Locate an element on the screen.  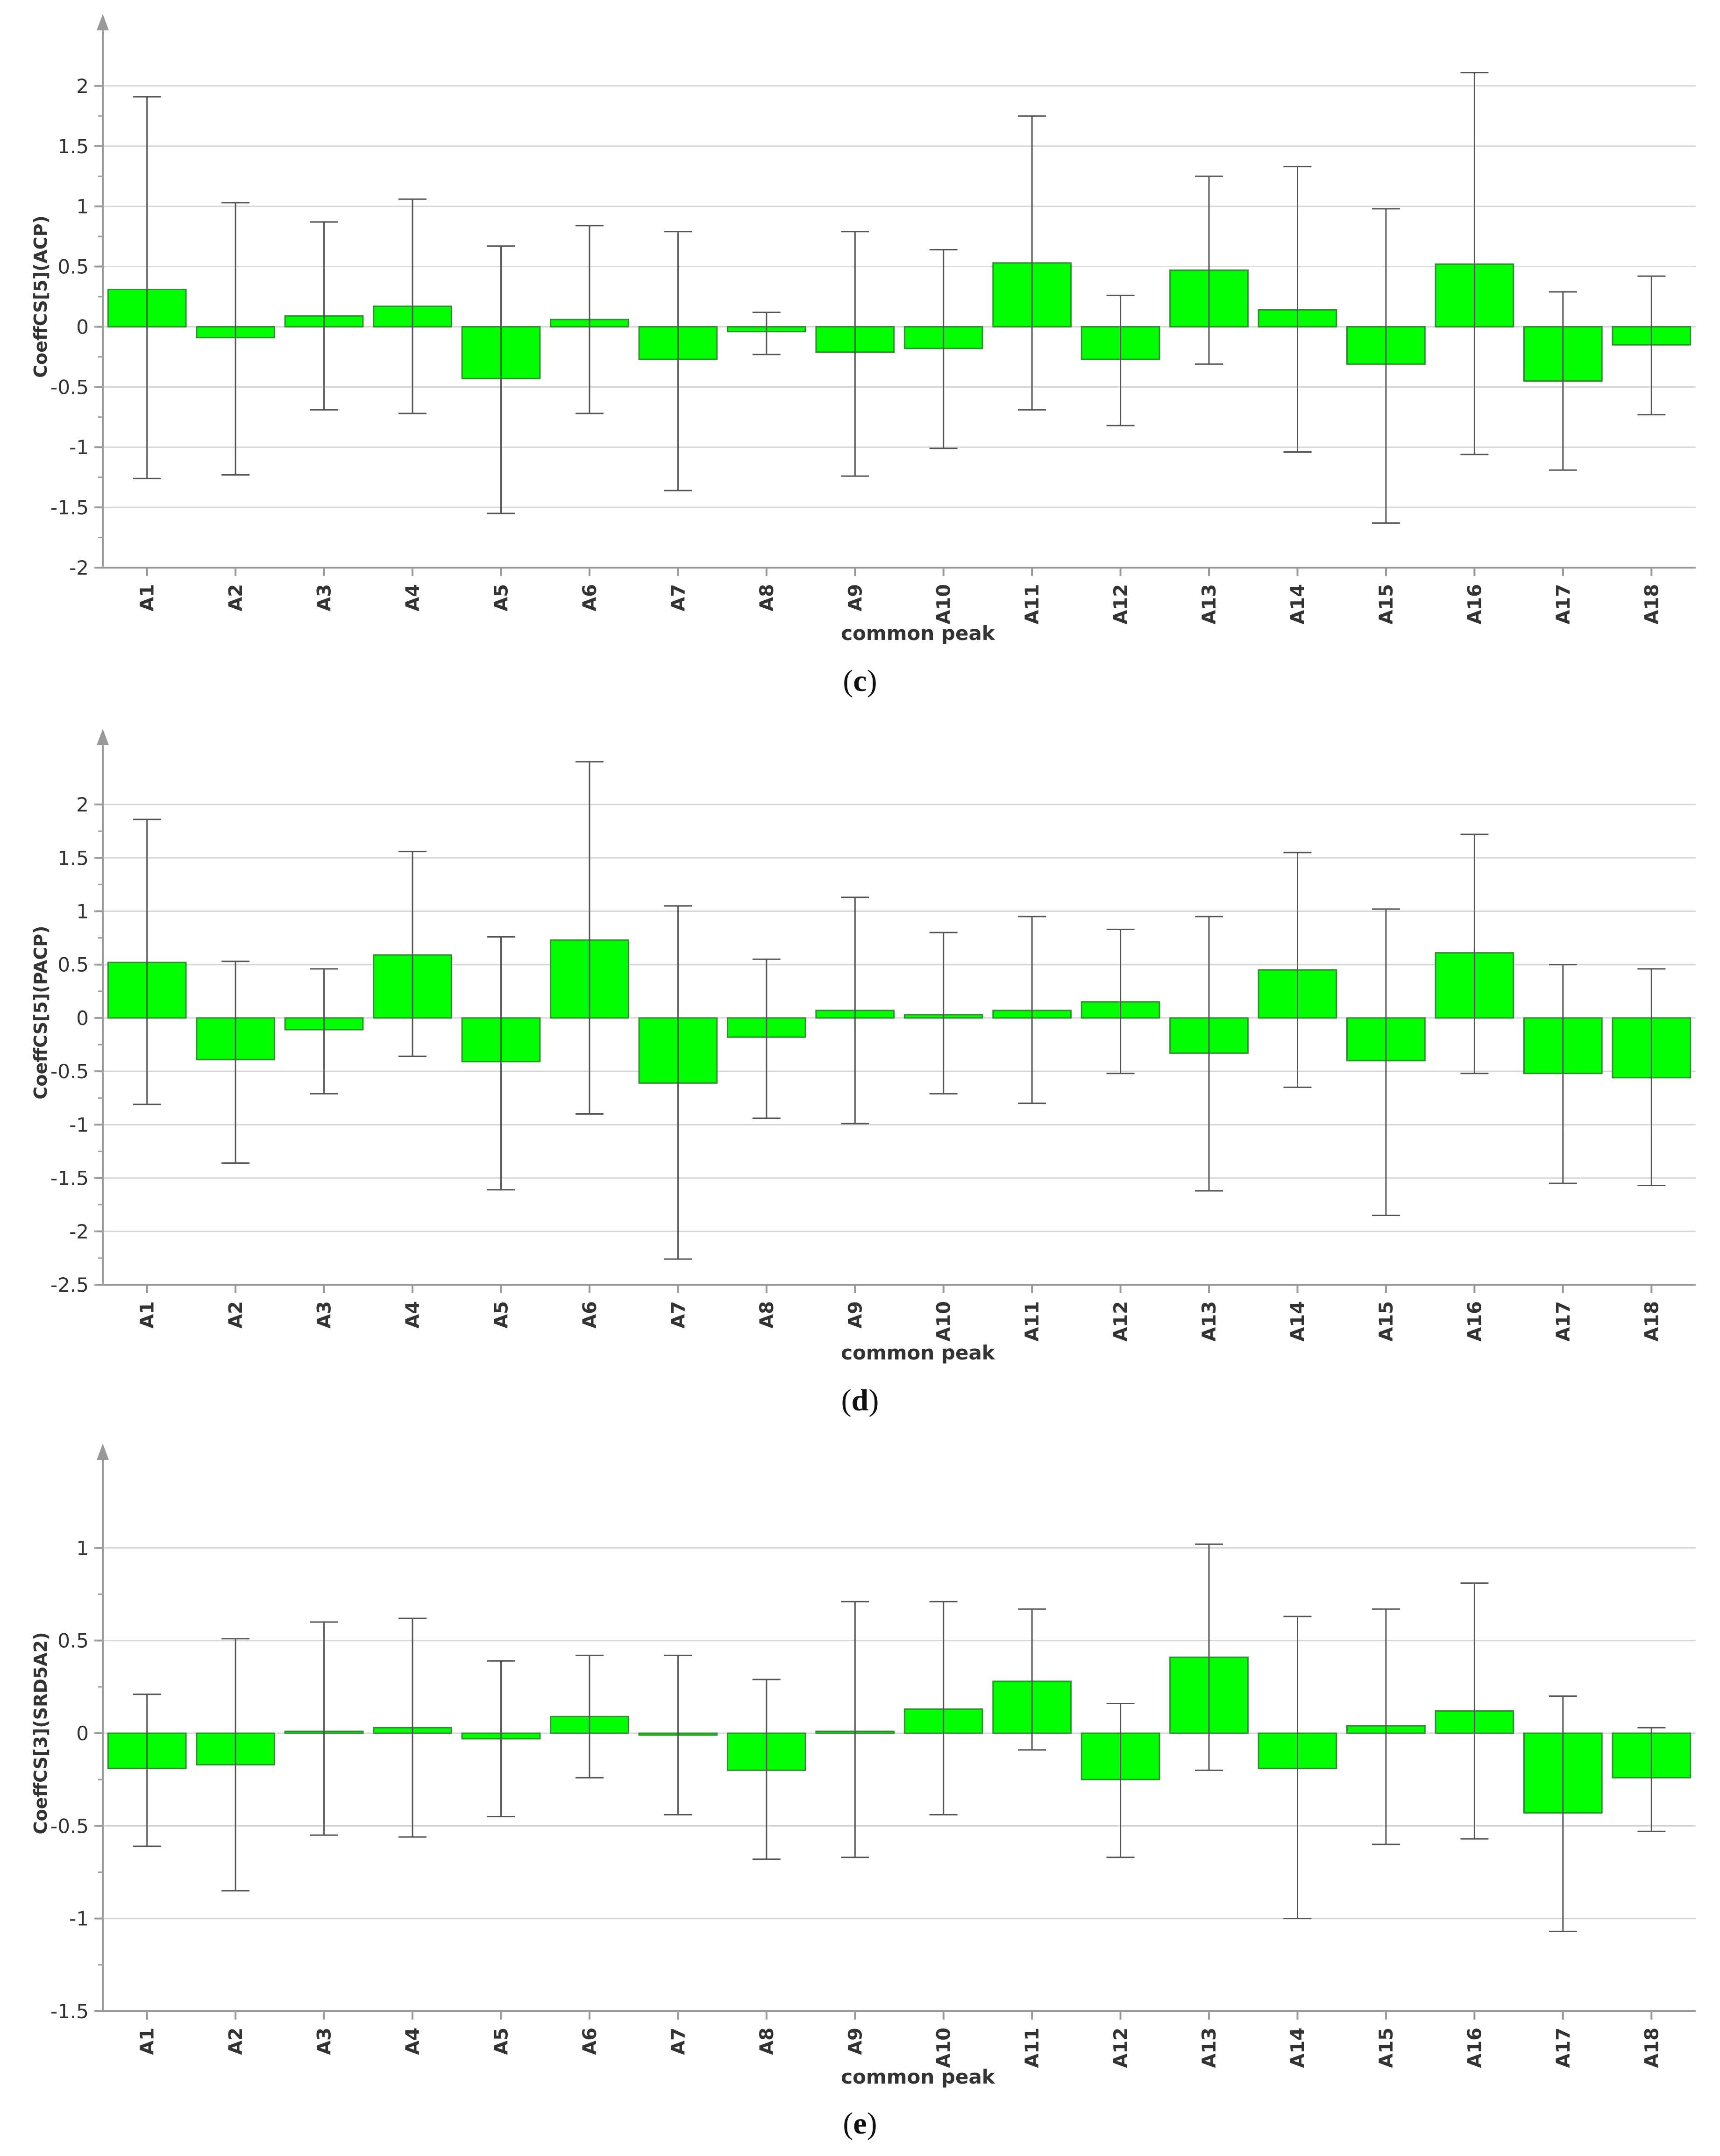
y-axis-label: CoeffCS[3](SRD5A2) is located at coordinates (41, 1733).